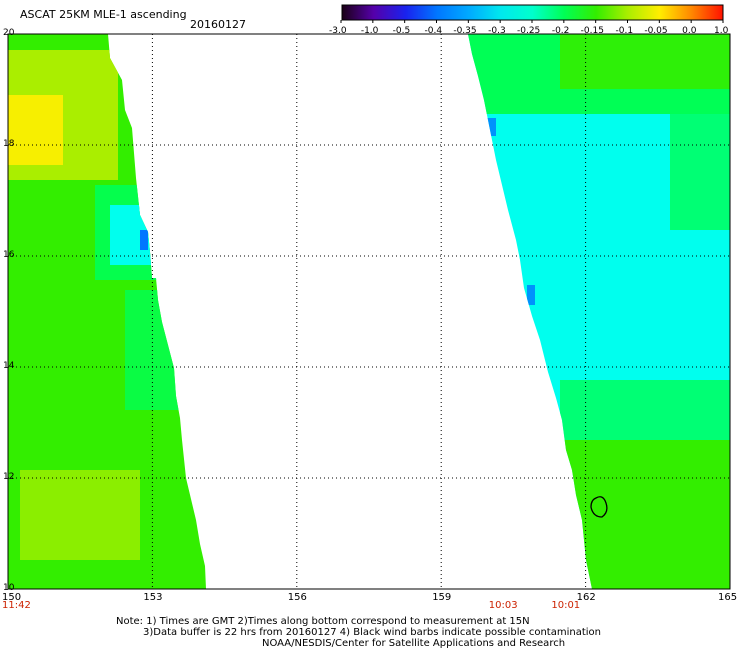 This screenshot has height=650, width=740. What do you see at coordinates (566, 605) in the screenshot?
I see `pass-time-label: 10:01` at bounding box center [566, 605].